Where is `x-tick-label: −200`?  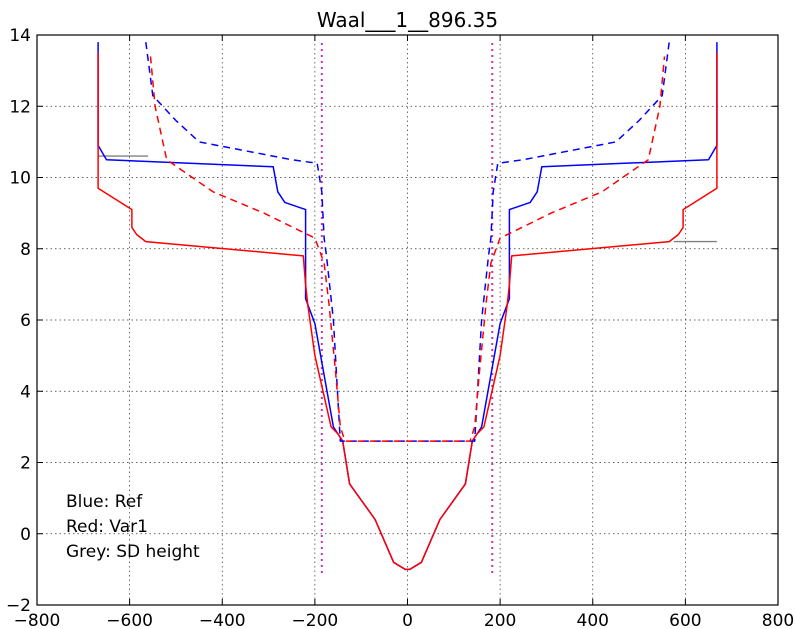 x-tick-label: −200 is located at coordinates (315, 620).